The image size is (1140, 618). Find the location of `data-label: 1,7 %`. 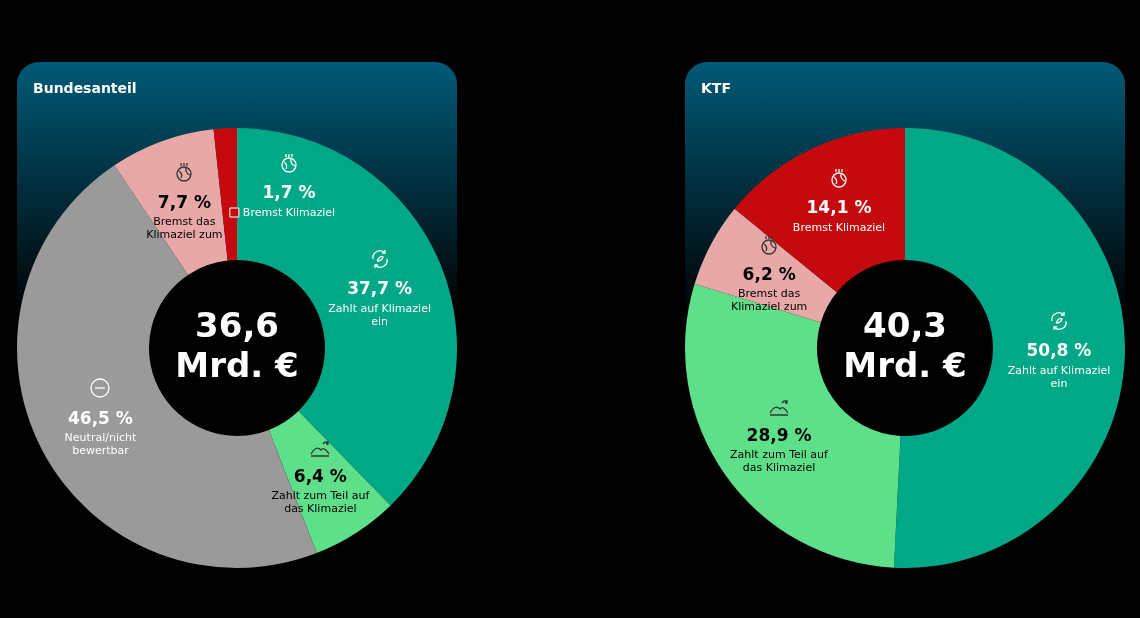

data-label: 1,7 % is located at coordinates (289, 192).